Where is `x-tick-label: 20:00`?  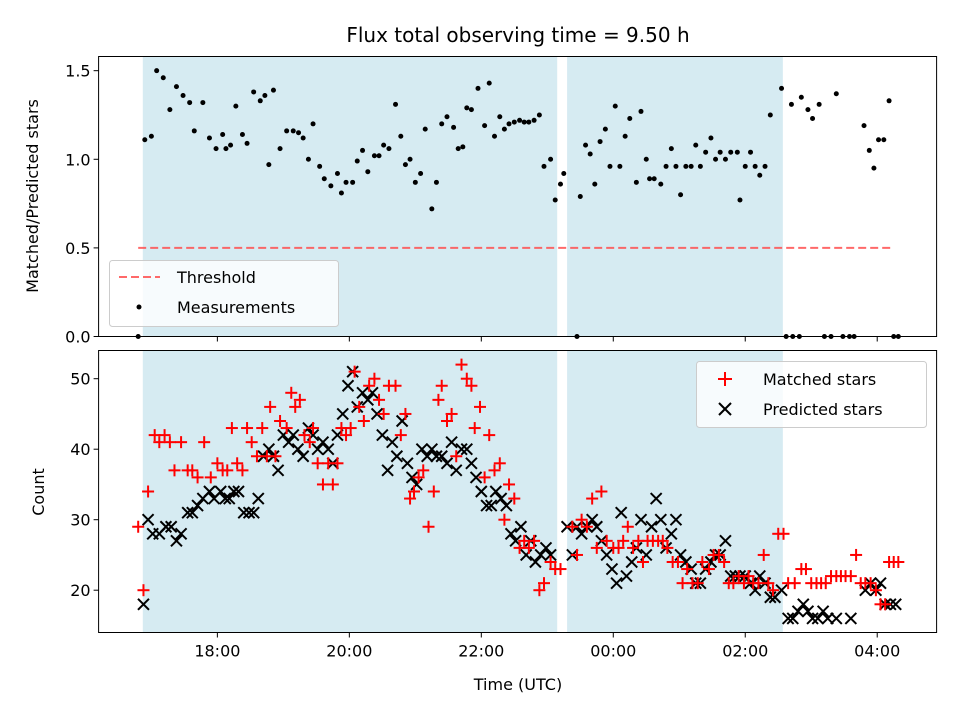 x-tick-label: 20:00 is located at coordinates (349, 651).